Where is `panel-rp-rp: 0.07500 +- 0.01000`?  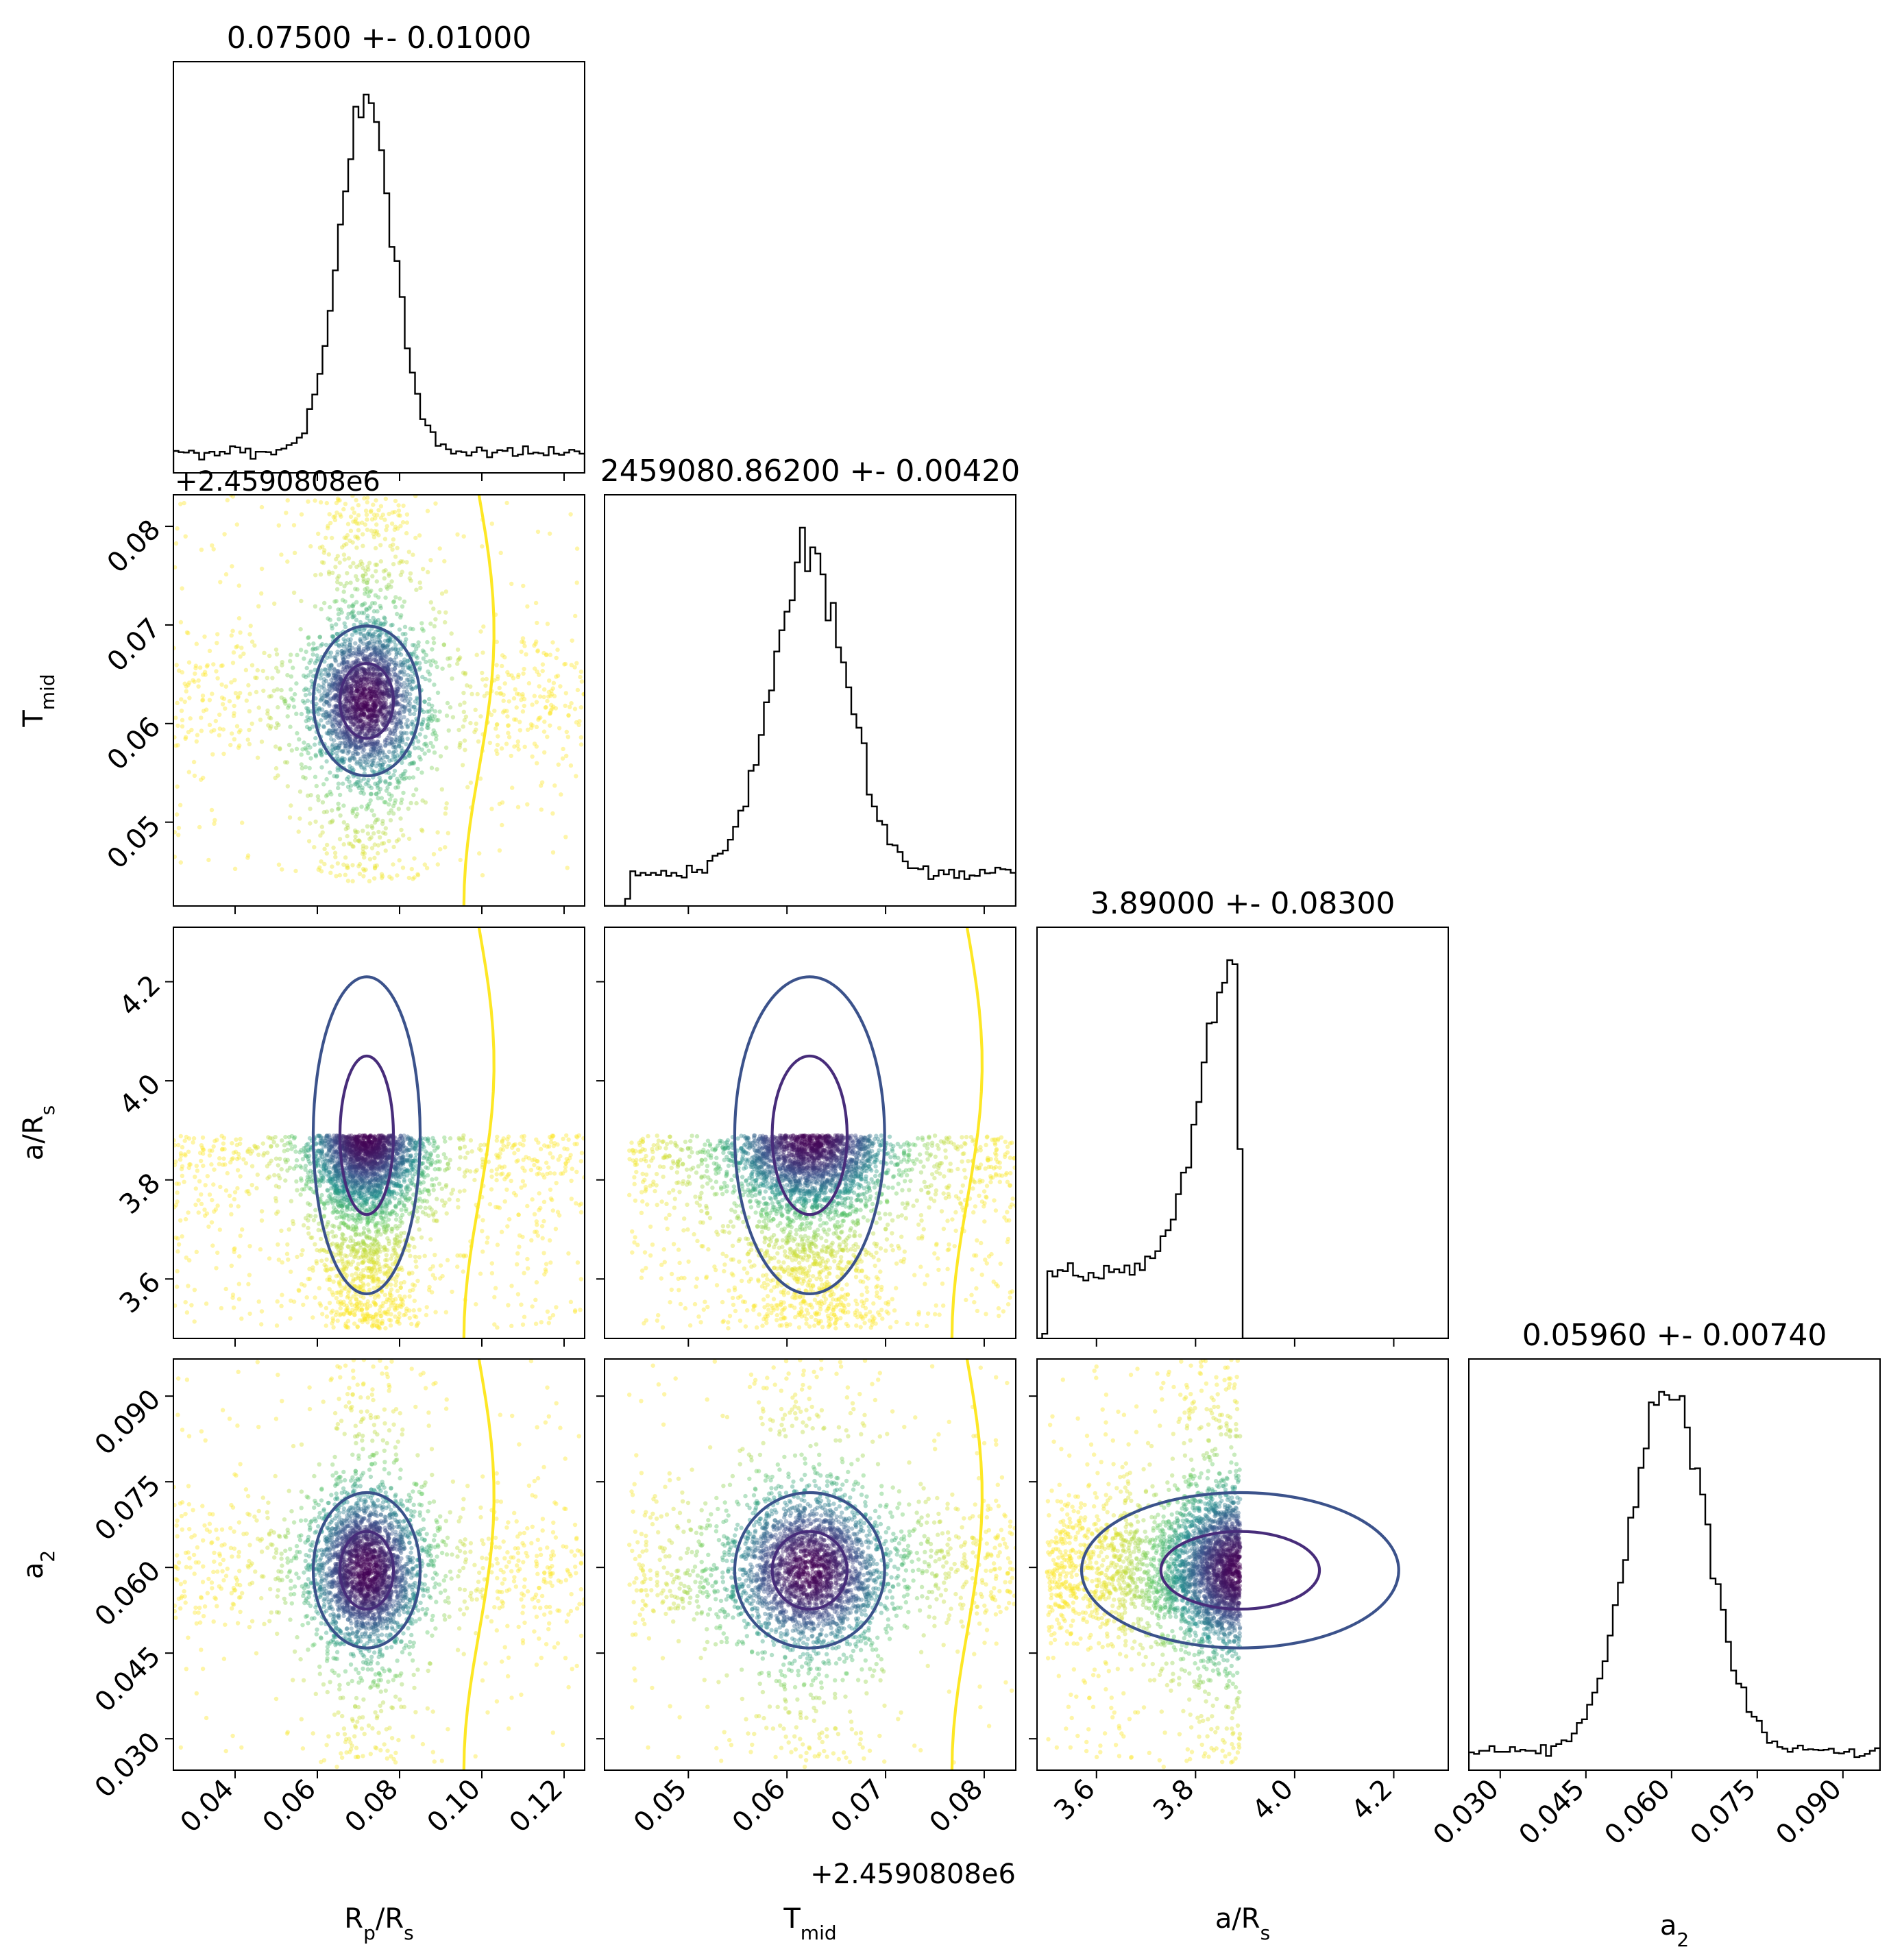
panel-rp-rp: 0.07500 +- 0.01000 is located at coordinates (379, 251).